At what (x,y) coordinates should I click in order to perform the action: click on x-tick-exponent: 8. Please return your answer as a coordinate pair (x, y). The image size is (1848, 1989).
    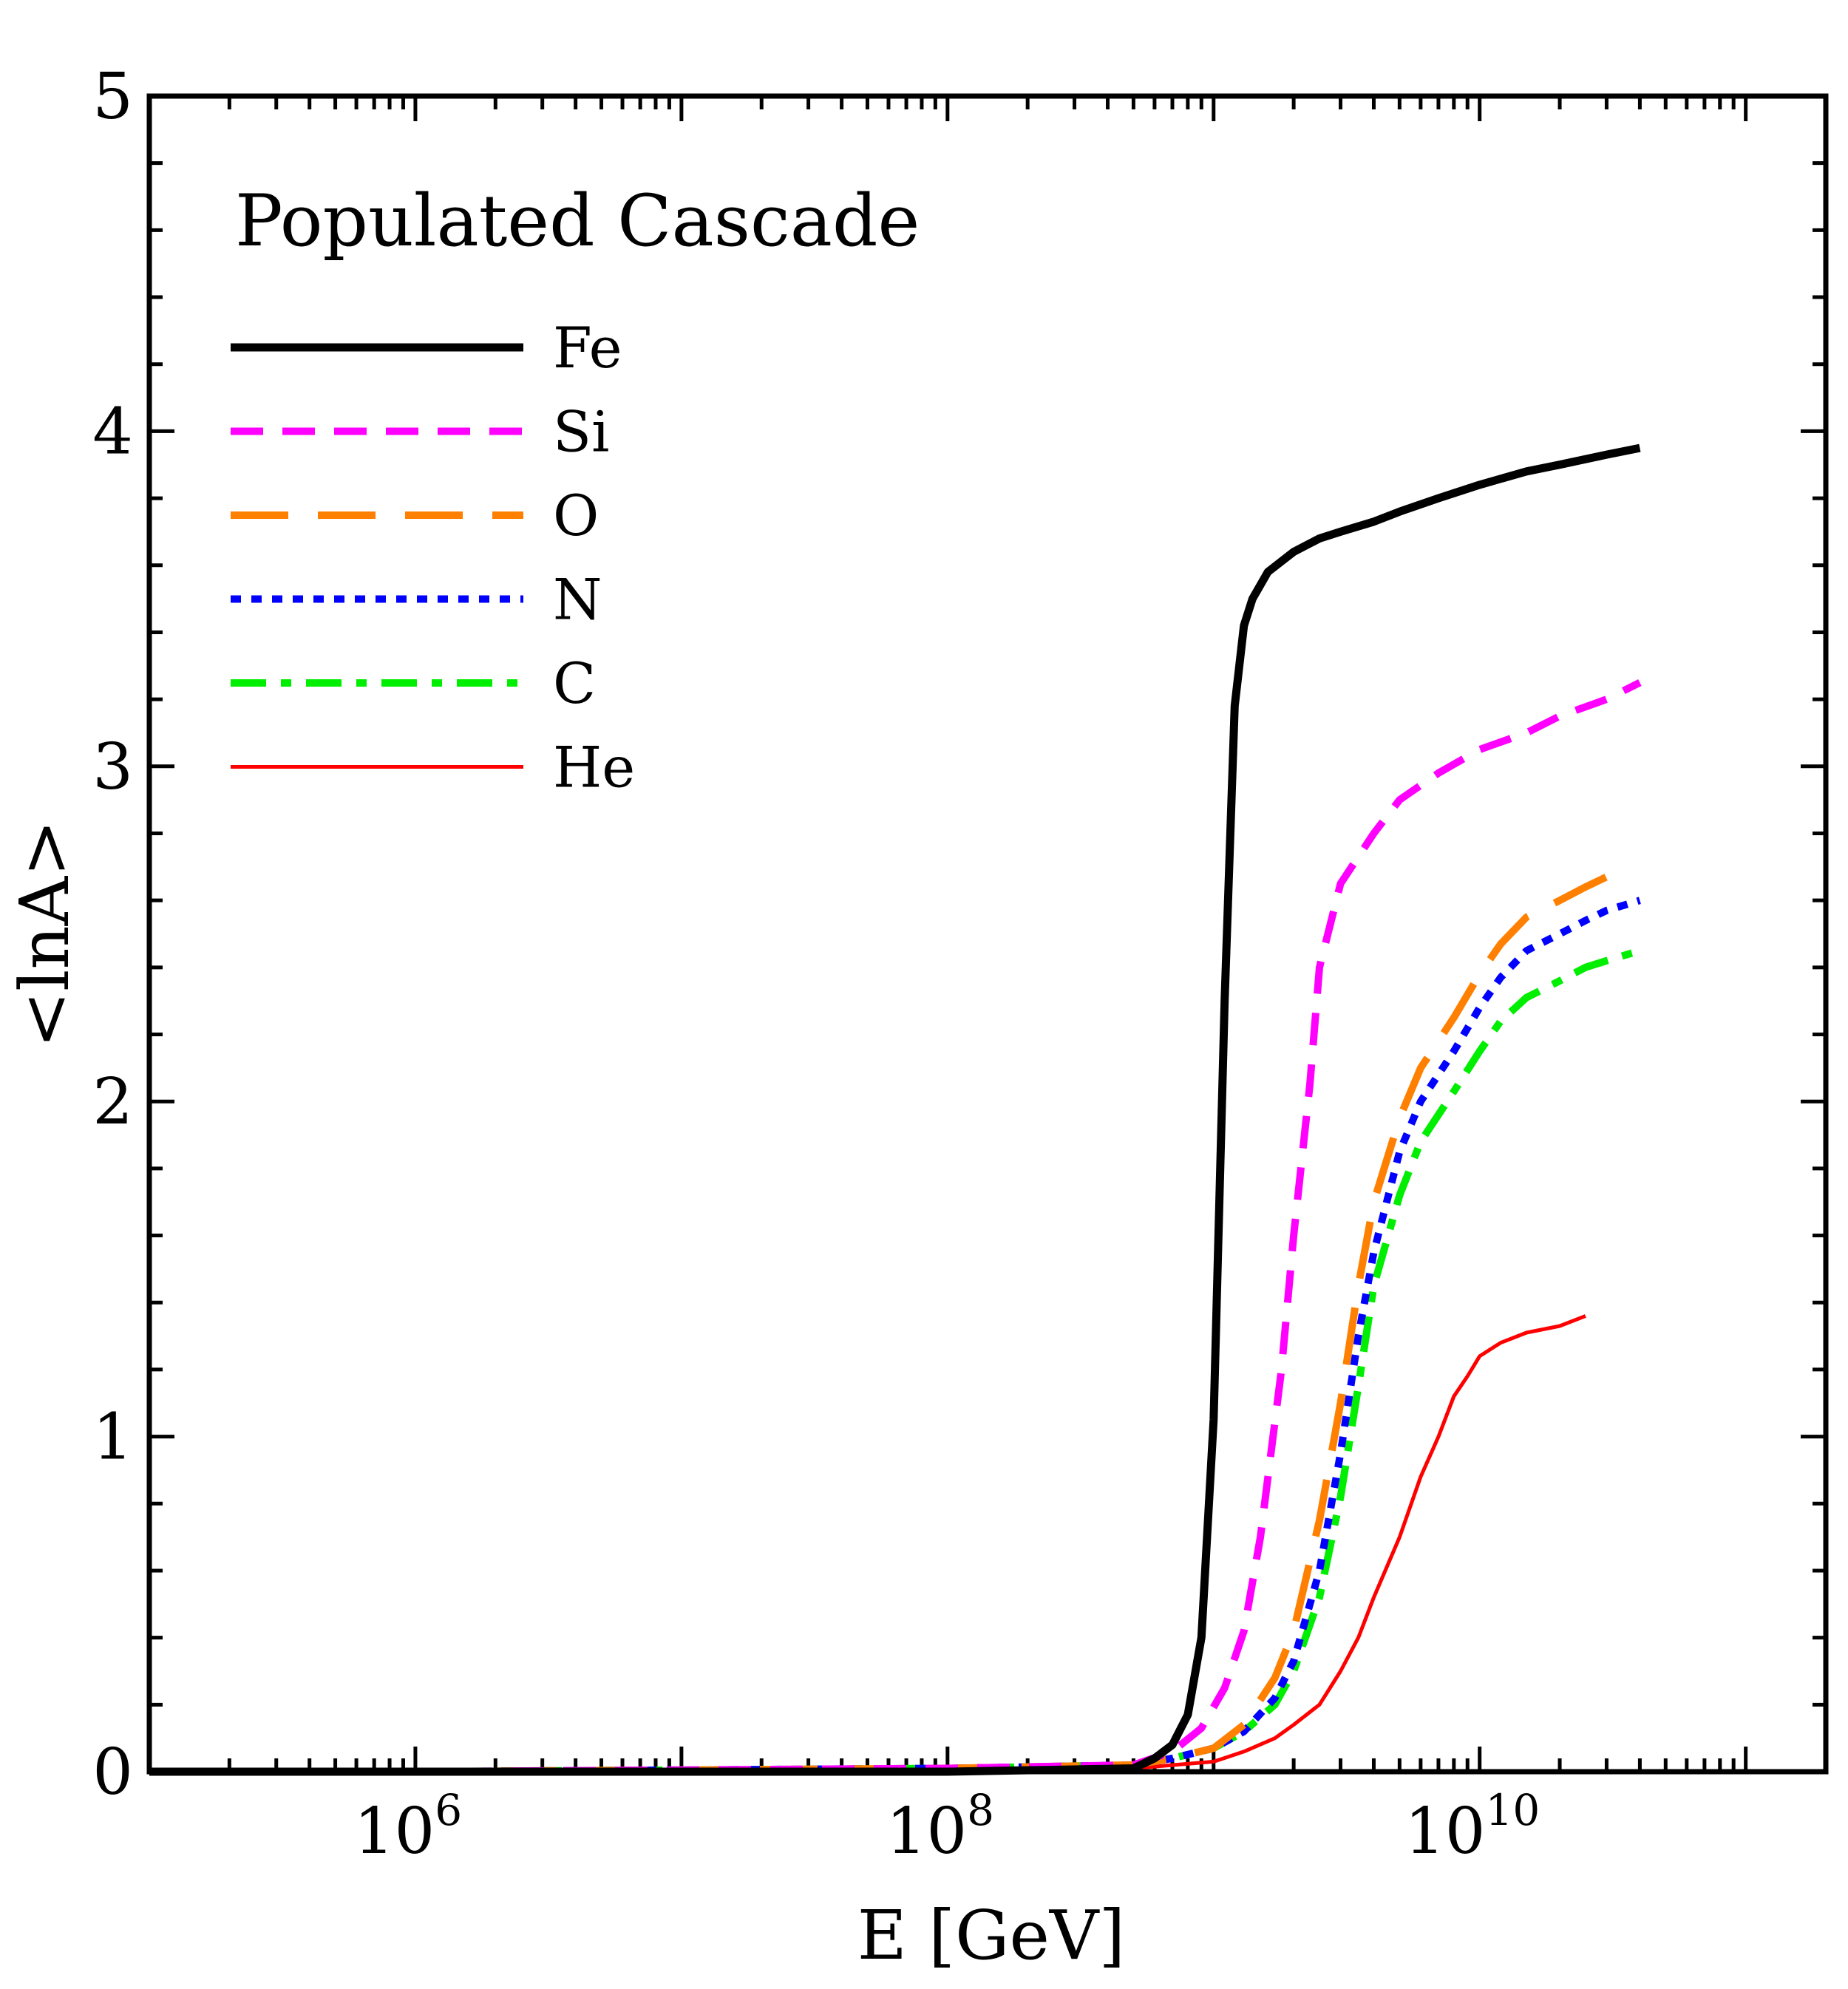
    Looking at the image, I should click on (980, 1810).